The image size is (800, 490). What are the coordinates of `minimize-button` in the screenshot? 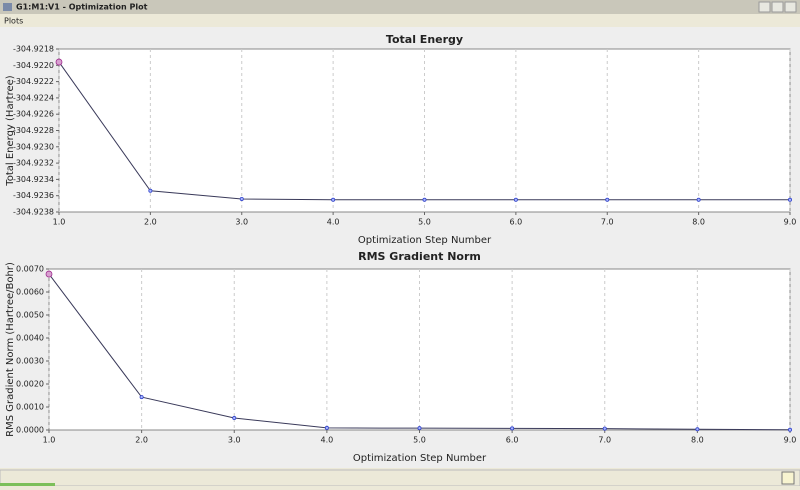 It's located at (764, 7).